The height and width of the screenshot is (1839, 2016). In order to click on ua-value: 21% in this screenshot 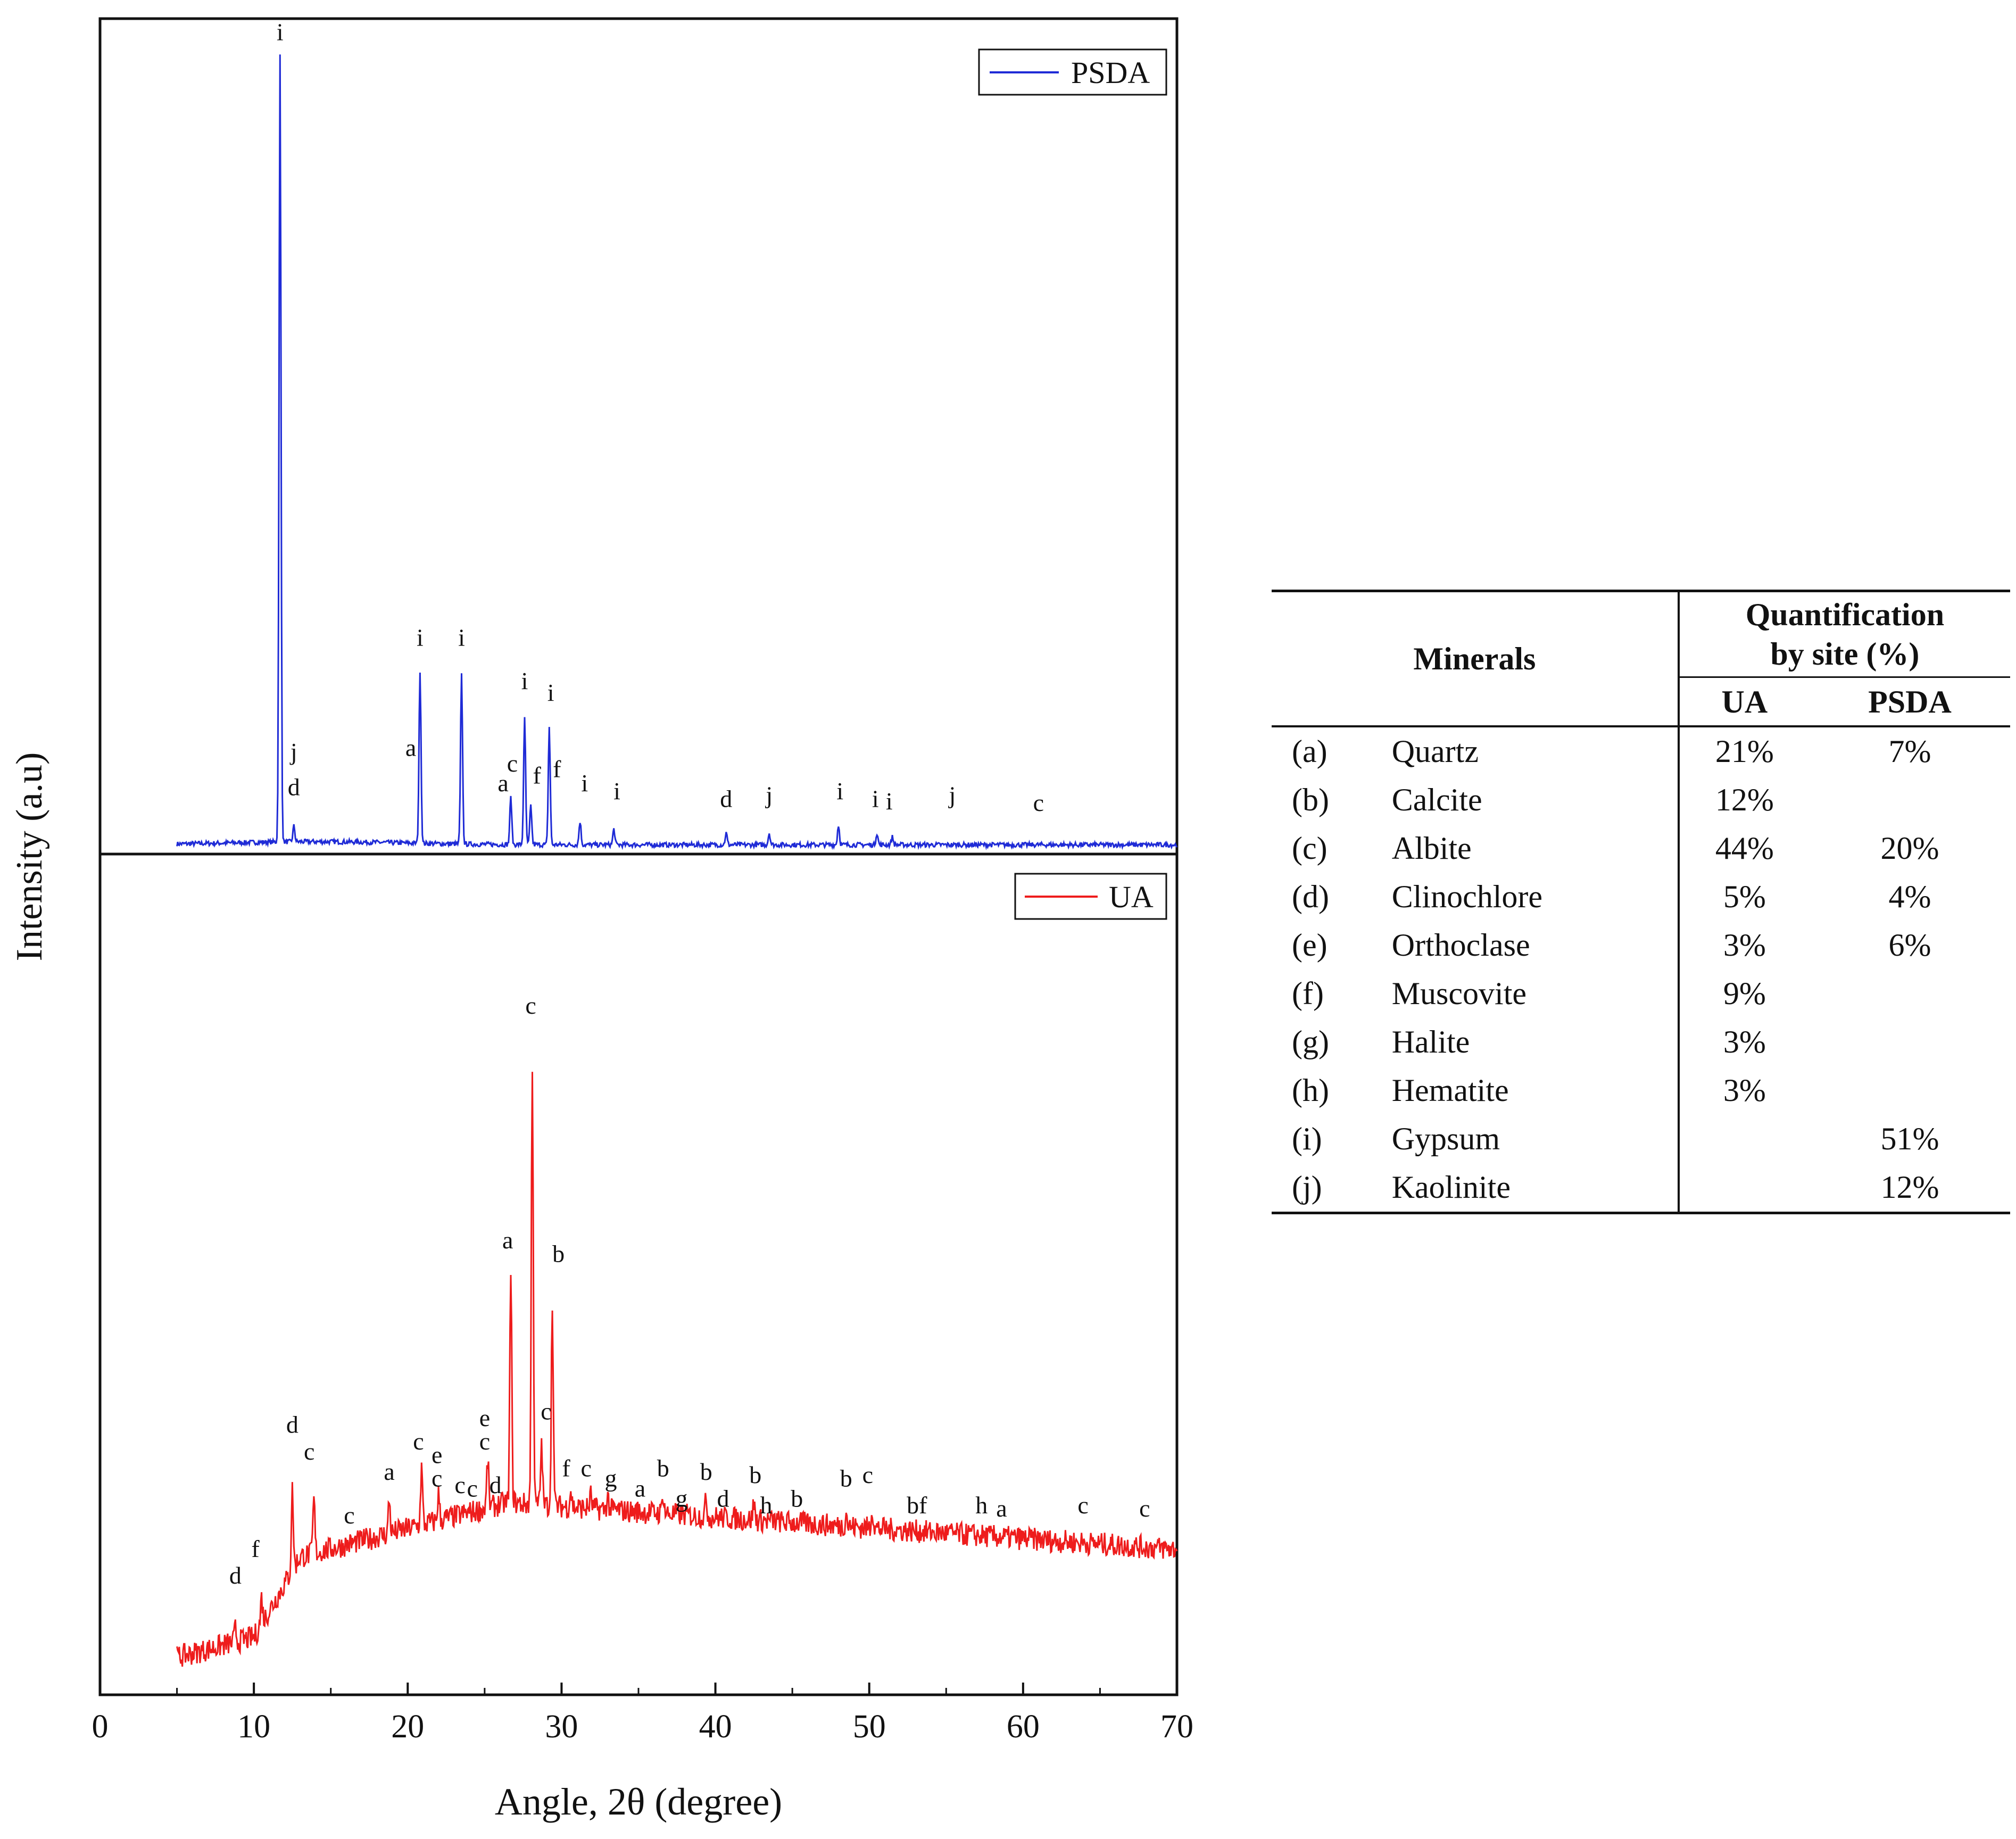, I will do `click(1743, 751)`.